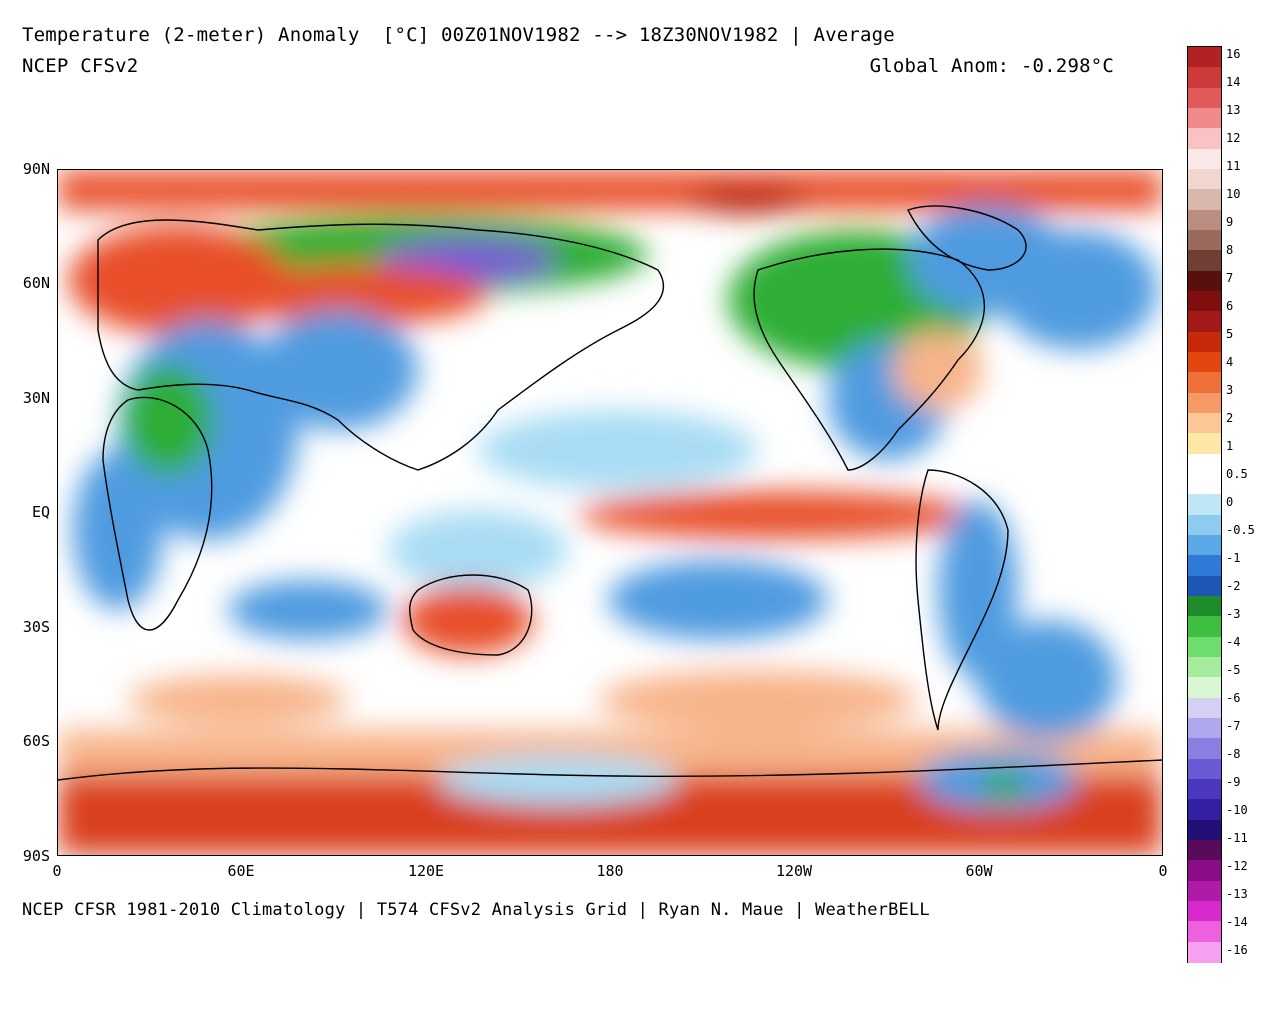 The image size is (1280, 1024). What do you see at coordinates (1163, 871) in the screenshot?
I see `lon-label-0-east: 0` at bounding box center [1163, 871].